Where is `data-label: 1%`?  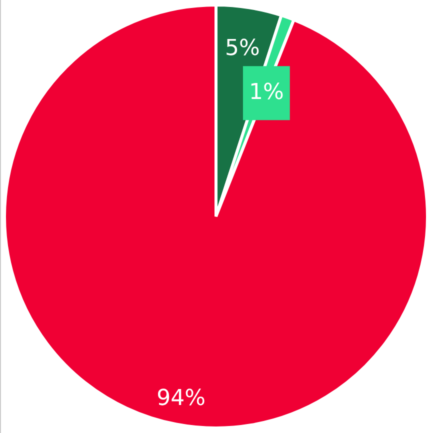 data-label: 1% is located at coordinates (266, 92).